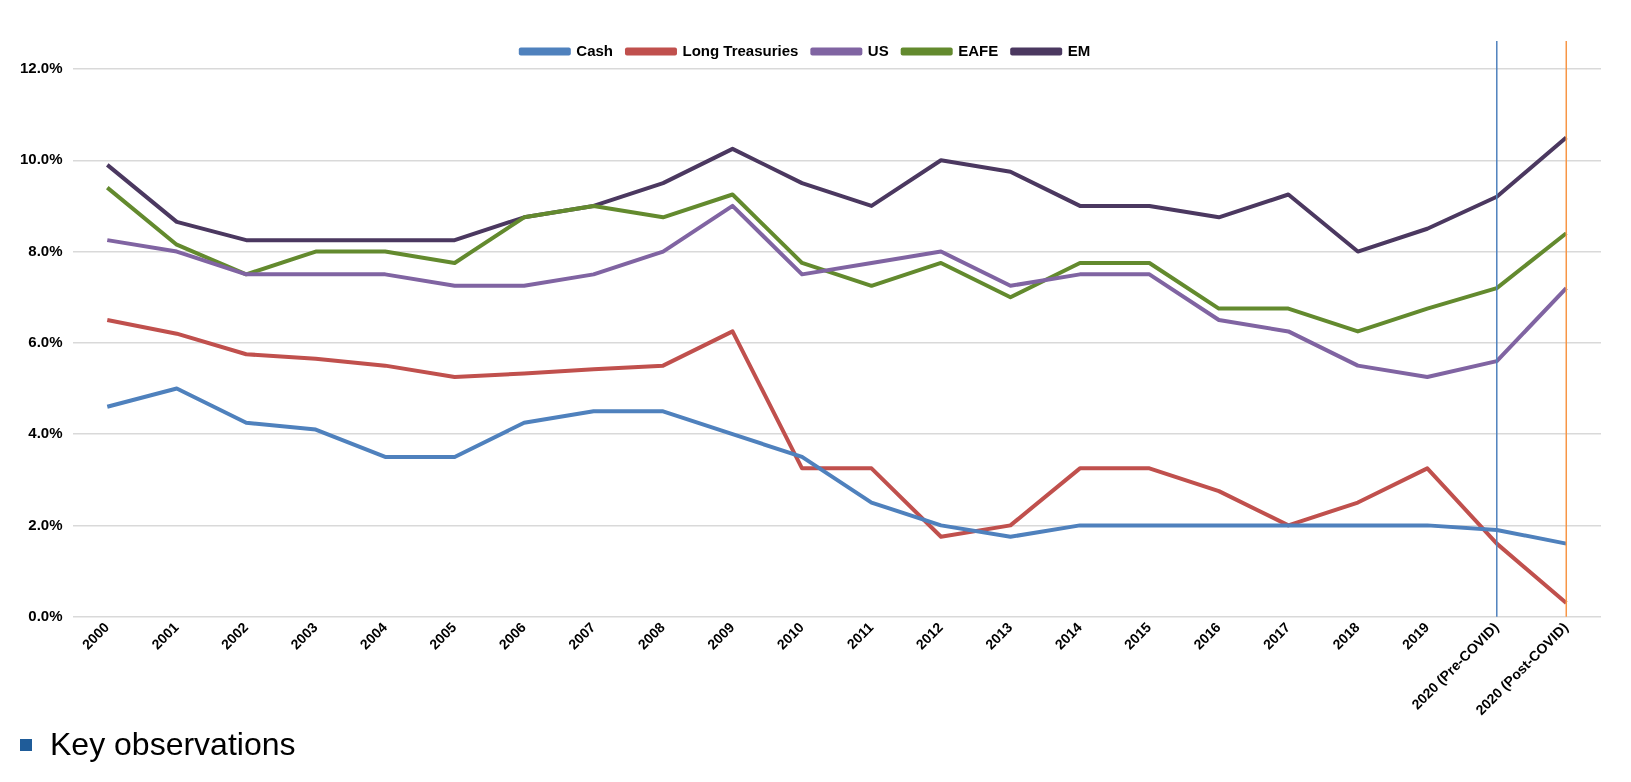 The image size is (1631, 782). I want to click on legend-label: US, so click(878, 50).